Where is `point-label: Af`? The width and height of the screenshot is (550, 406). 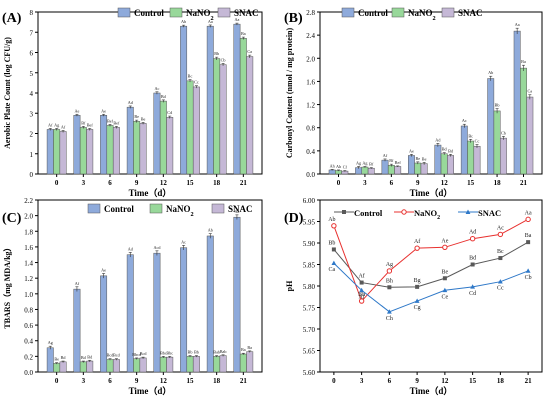 point-label: Af is located at coordinates (417, 241).